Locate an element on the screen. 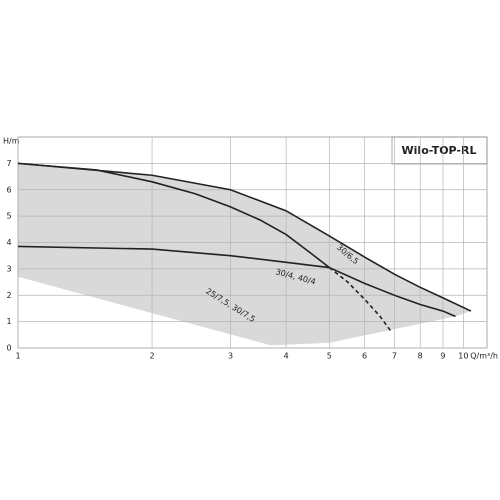 Image resolution: width=500 pixels, height=500 pixels. y-tick-label: 4 is located at coordinates (8, 242).